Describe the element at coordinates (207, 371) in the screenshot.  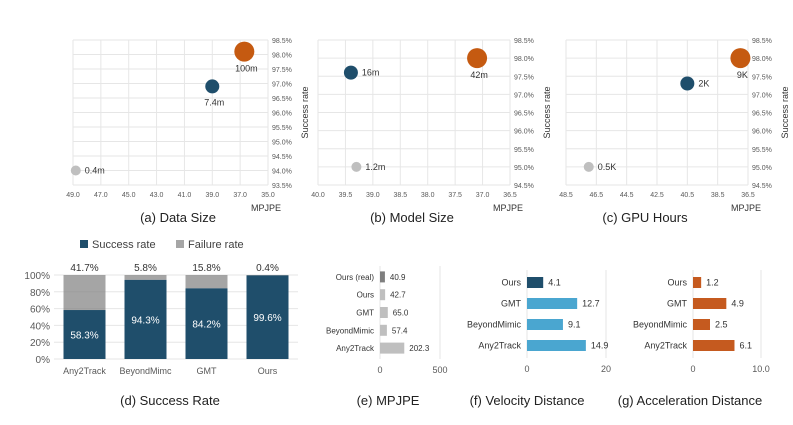
I see `category-label: GMT` at that location.